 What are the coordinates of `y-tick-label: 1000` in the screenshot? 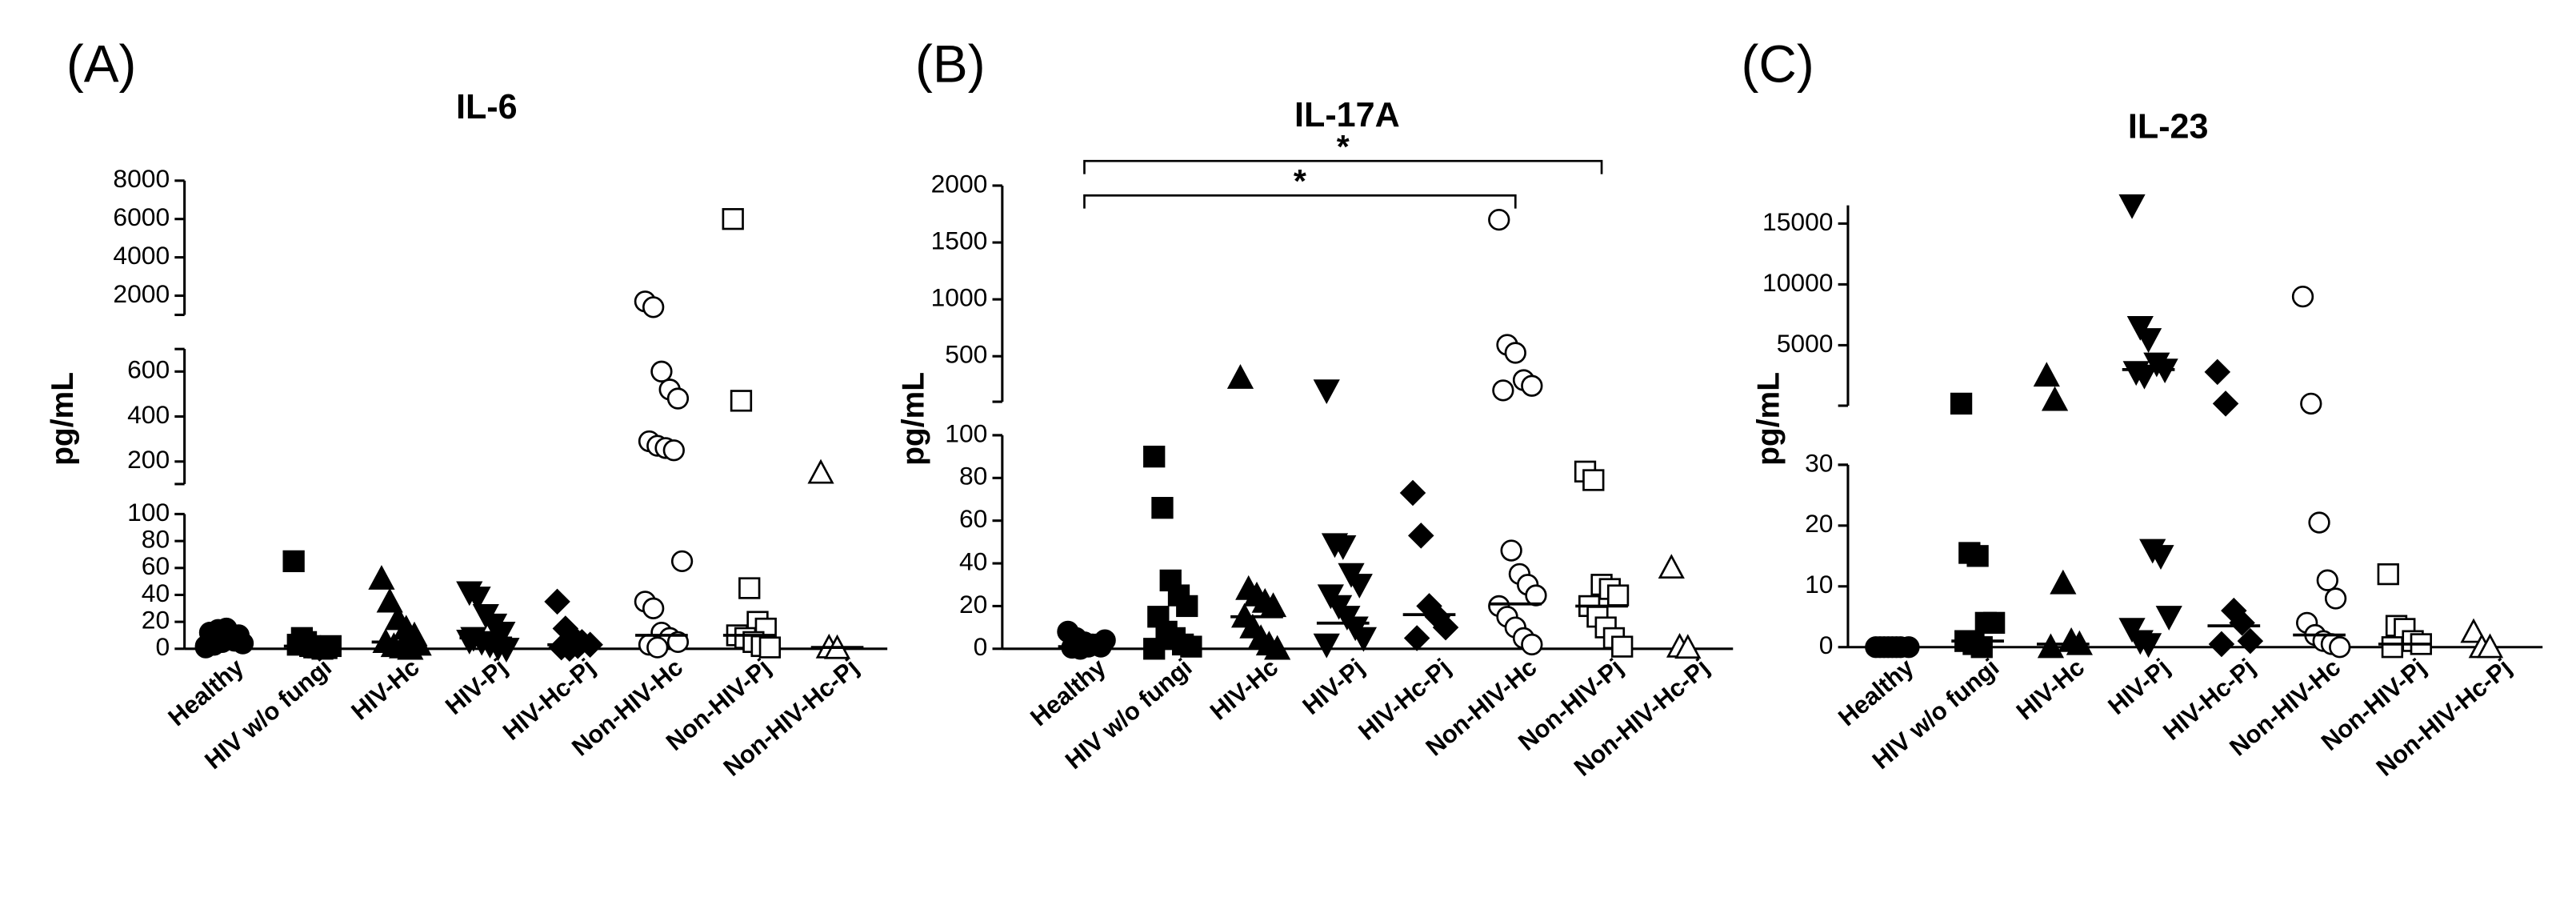 It's located at (959, 297).